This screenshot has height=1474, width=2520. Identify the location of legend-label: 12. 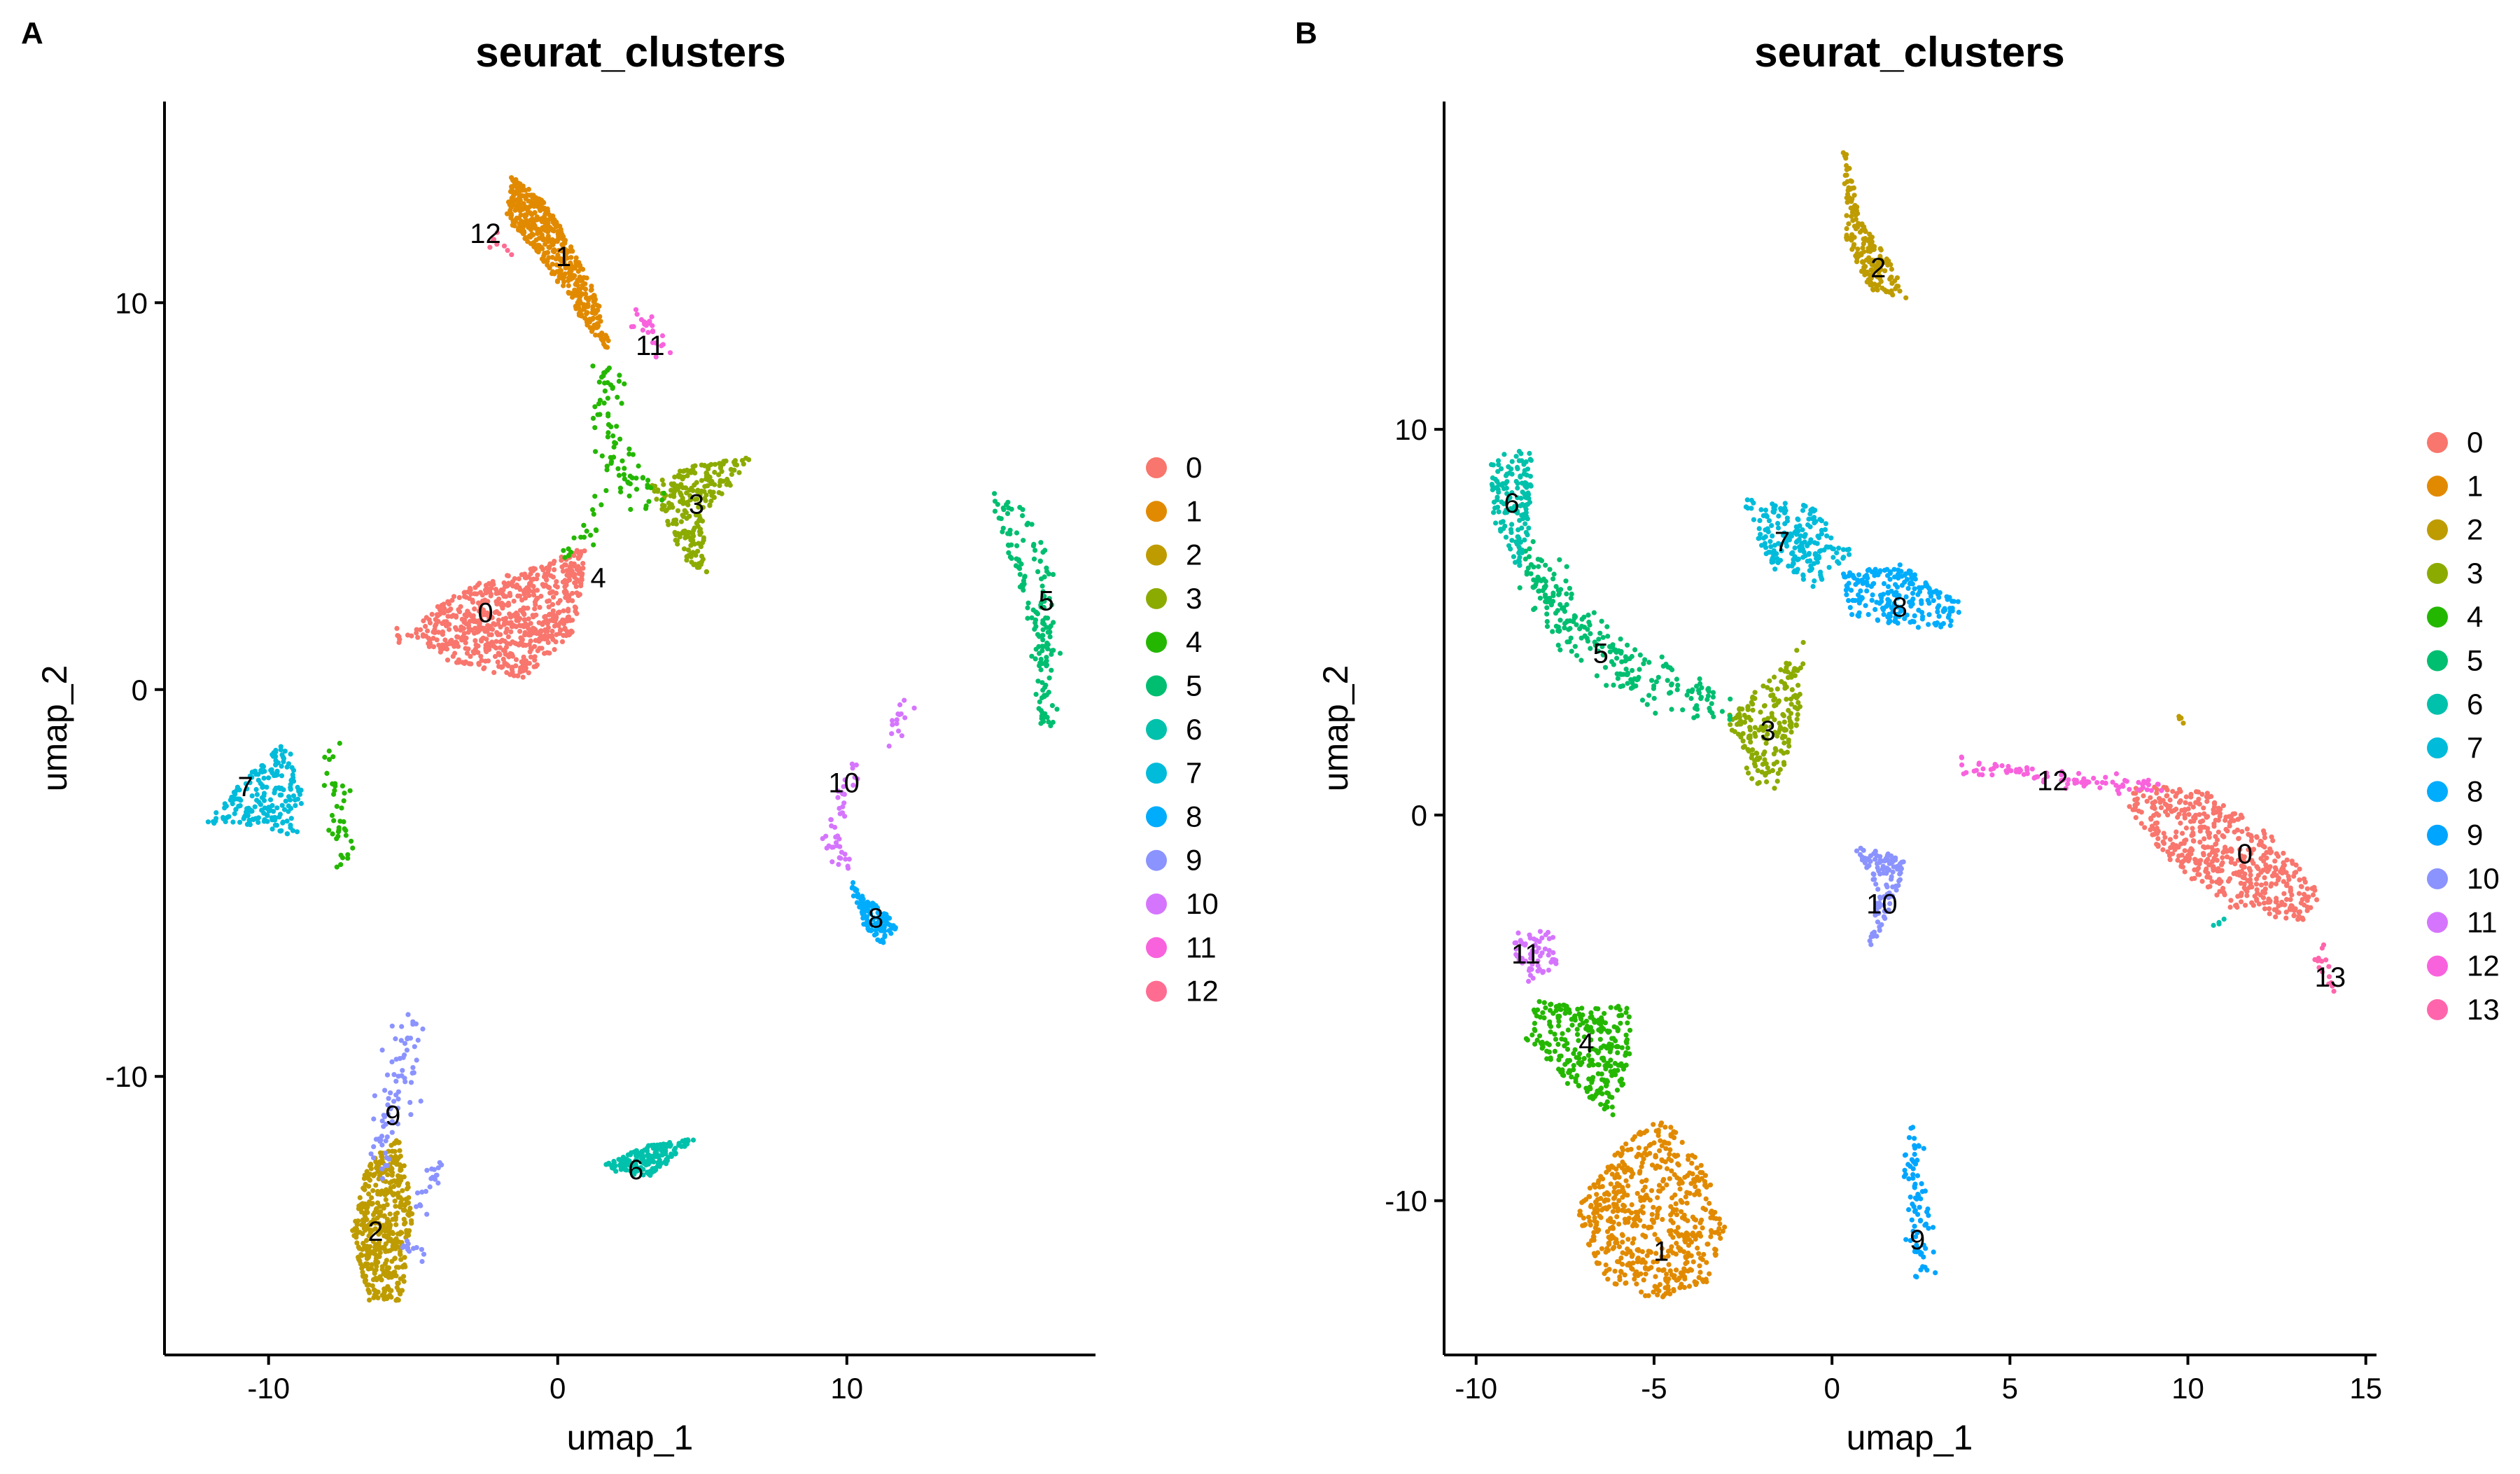
(1202, 991).